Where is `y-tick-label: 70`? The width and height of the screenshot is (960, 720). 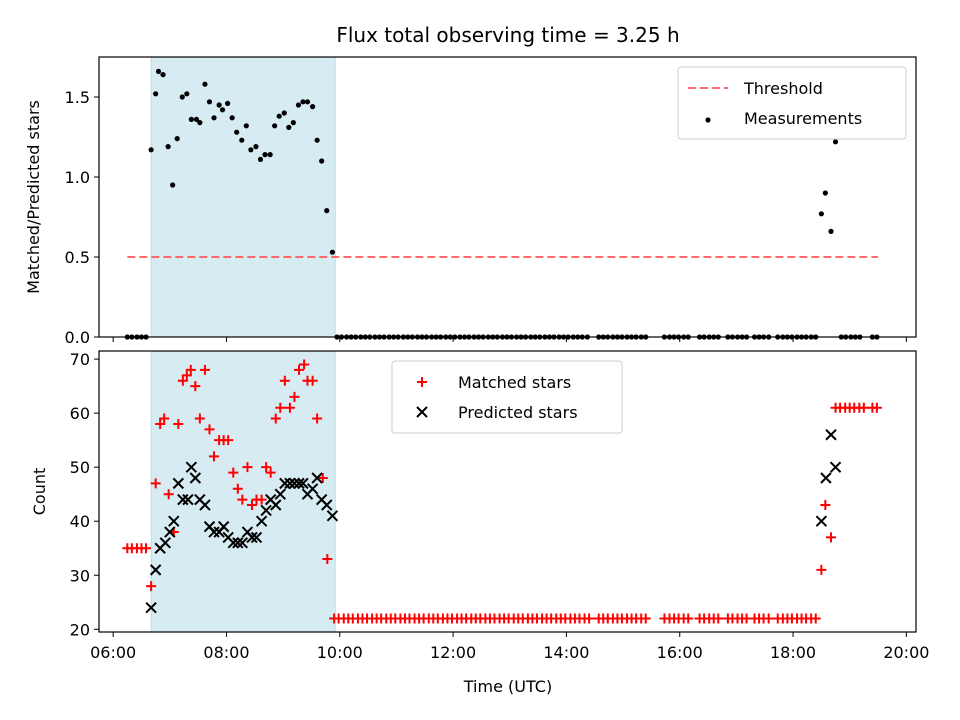 y-tick-label: 70 is located at coordinates (80, 359).